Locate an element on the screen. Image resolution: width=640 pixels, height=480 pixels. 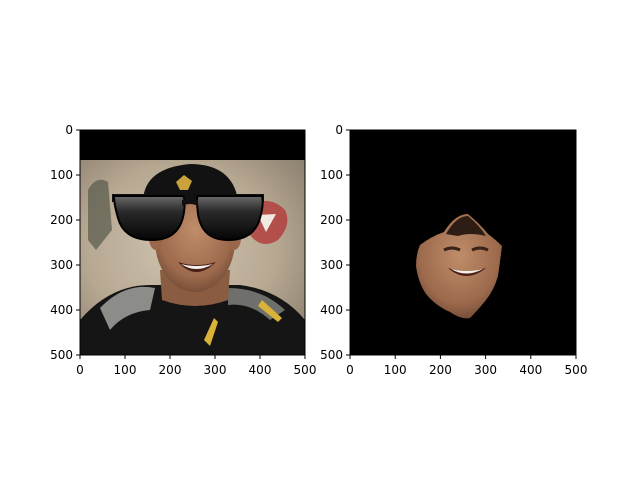
hood-grey is located at coordinates (127, 308).